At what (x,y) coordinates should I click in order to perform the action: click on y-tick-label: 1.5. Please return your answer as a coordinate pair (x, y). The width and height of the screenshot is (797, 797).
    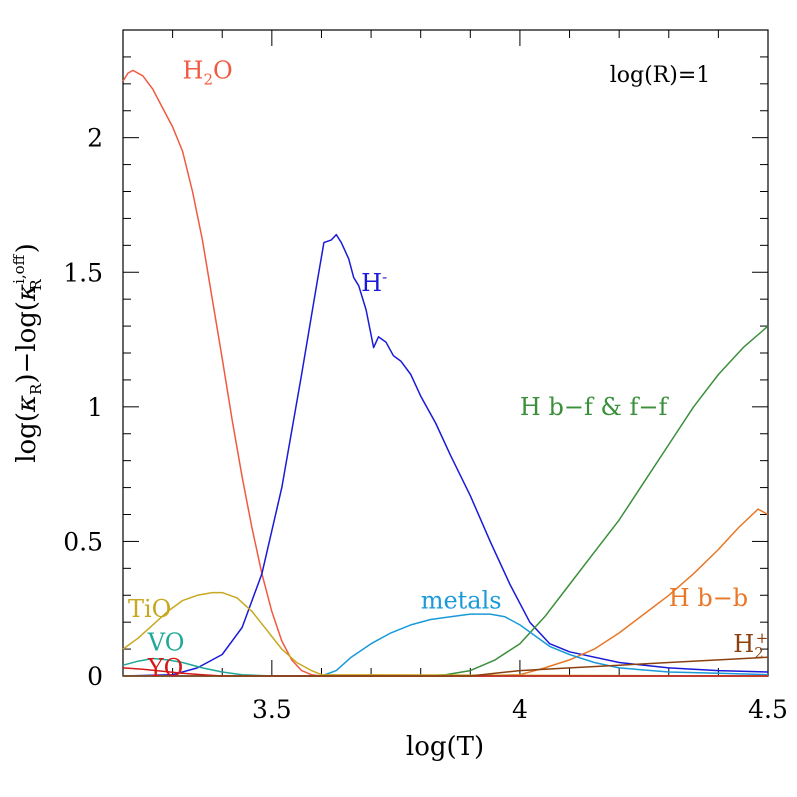
    Looking at the image, I should click on (83, 272).